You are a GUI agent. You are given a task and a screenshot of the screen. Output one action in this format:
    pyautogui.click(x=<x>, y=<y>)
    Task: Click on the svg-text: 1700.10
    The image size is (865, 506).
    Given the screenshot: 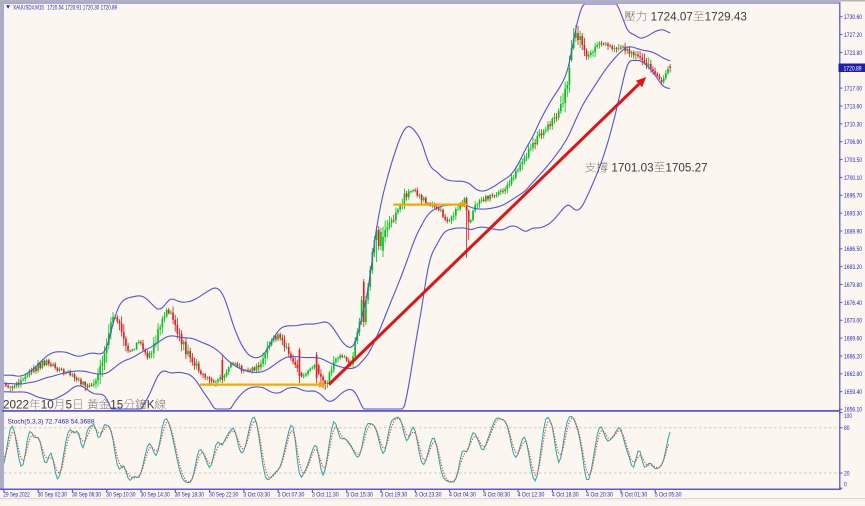 What is the action you would take?
    pyautogui.click(x=853, y=178)
    